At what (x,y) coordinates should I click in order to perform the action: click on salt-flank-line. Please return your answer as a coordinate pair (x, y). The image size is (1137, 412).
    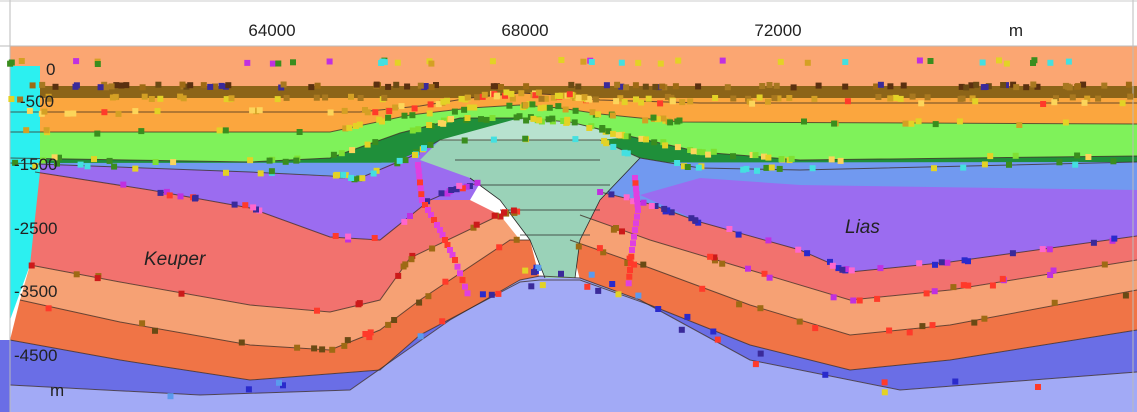
    Looking at the image, I should click on (507, 228).